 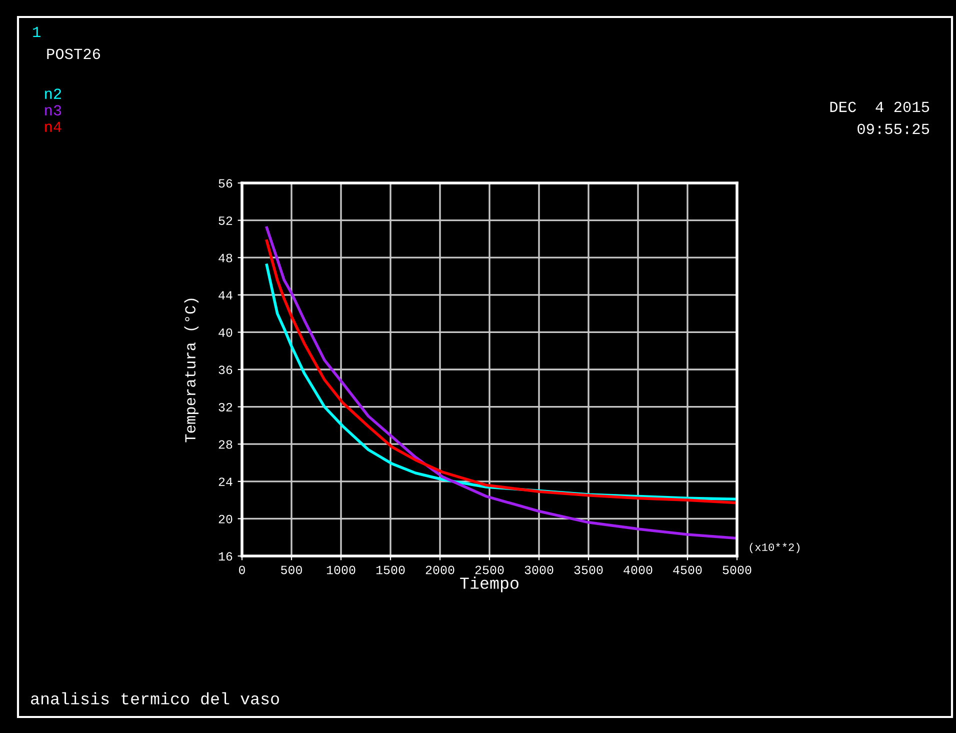 I want to click on x-tick-label: 5000, so click(x=737, y=570).